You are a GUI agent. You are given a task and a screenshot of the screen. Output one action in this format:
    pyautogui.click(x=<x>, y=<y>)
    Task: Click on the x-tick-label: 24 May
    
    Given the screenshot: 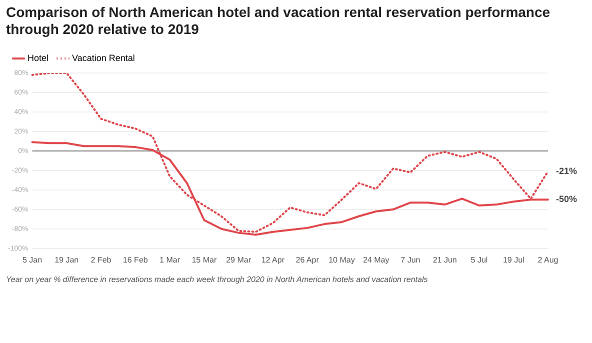 What is the action you would take?
    pyautogui.click(x=376, y=259)
    